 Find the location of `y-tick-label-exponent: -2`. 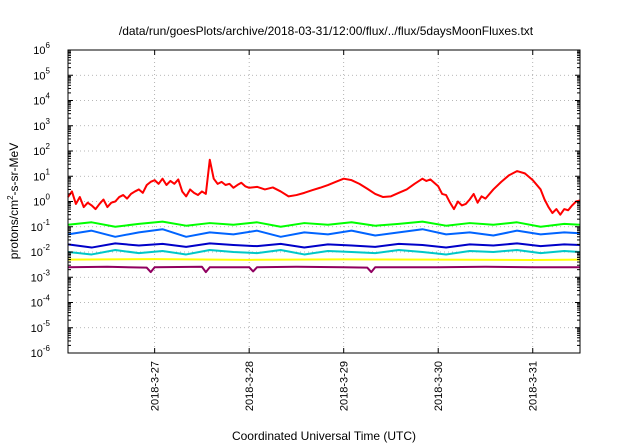

y-tick-label-exponent: -2 is located at coordinates (47, 247).